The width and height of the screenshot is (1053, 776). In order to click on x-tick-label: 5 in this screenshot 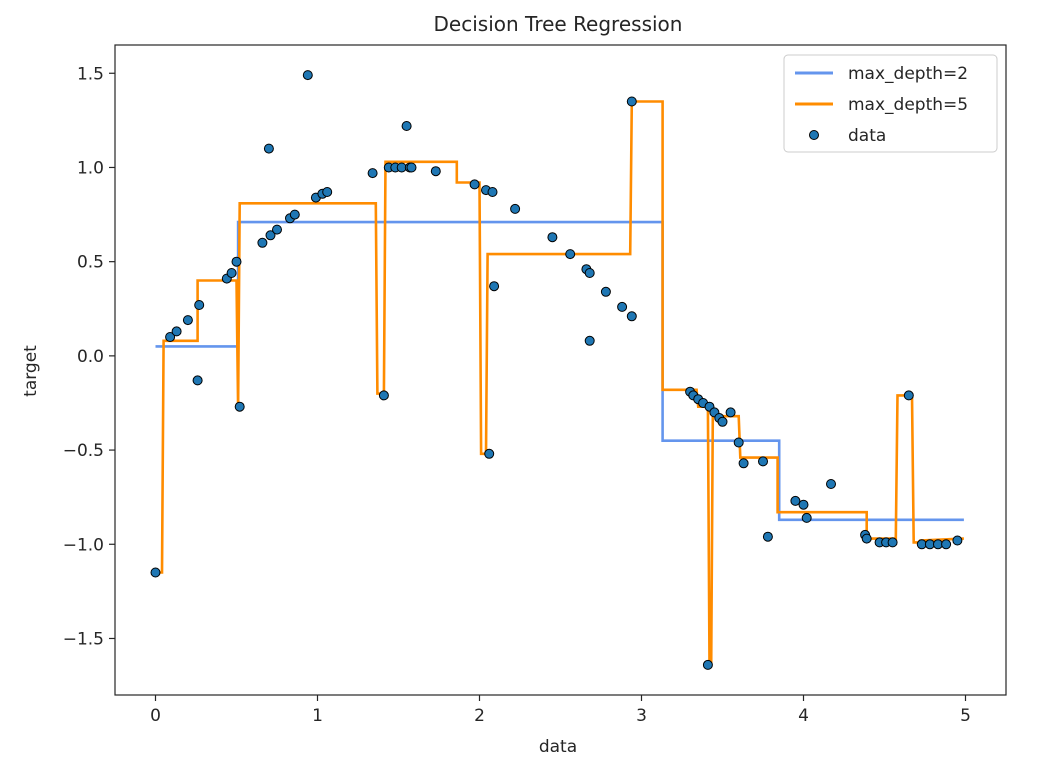, I will do `click(965, 716)`.